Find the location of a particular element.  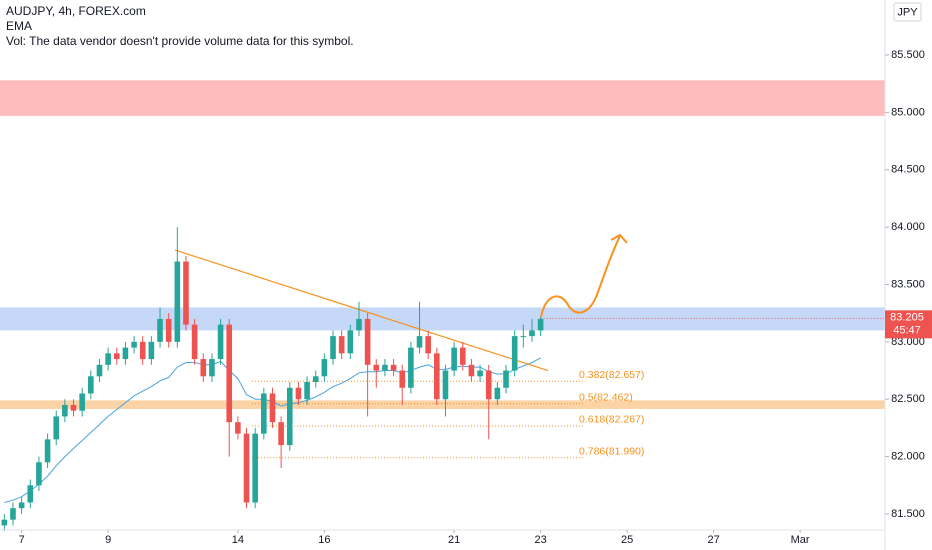

y-tick-label: 83.500 is located at coordinates (908, 284).